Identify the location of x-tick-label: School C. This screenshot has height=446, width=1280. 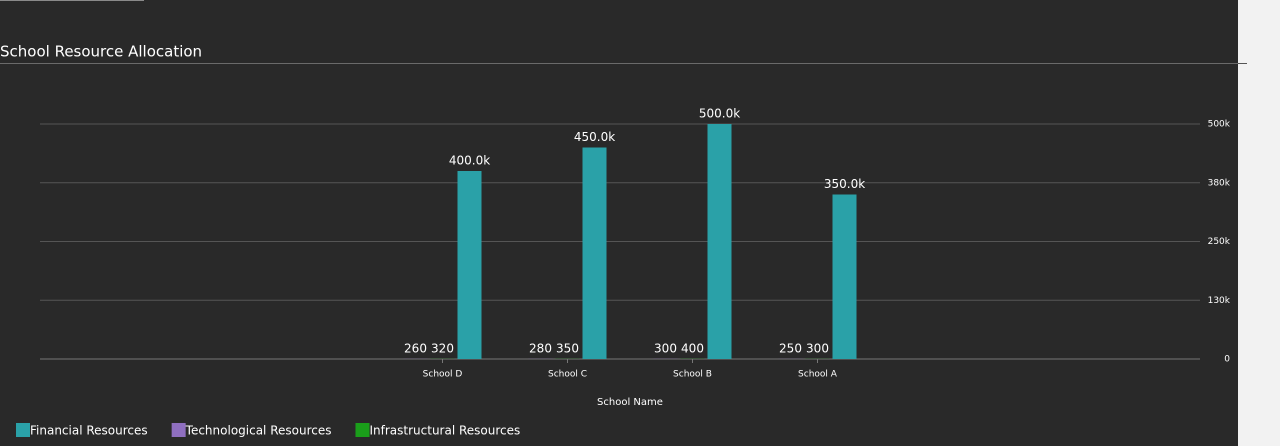
(567, 375).